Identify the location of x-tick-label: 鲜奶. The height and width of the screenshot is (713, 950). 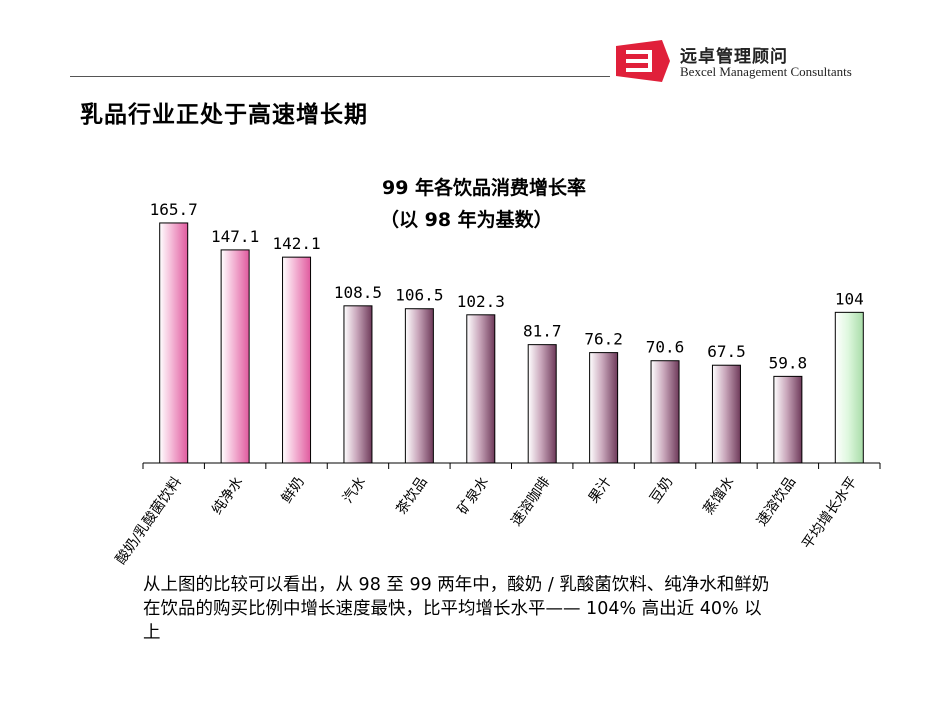
(293, 490).